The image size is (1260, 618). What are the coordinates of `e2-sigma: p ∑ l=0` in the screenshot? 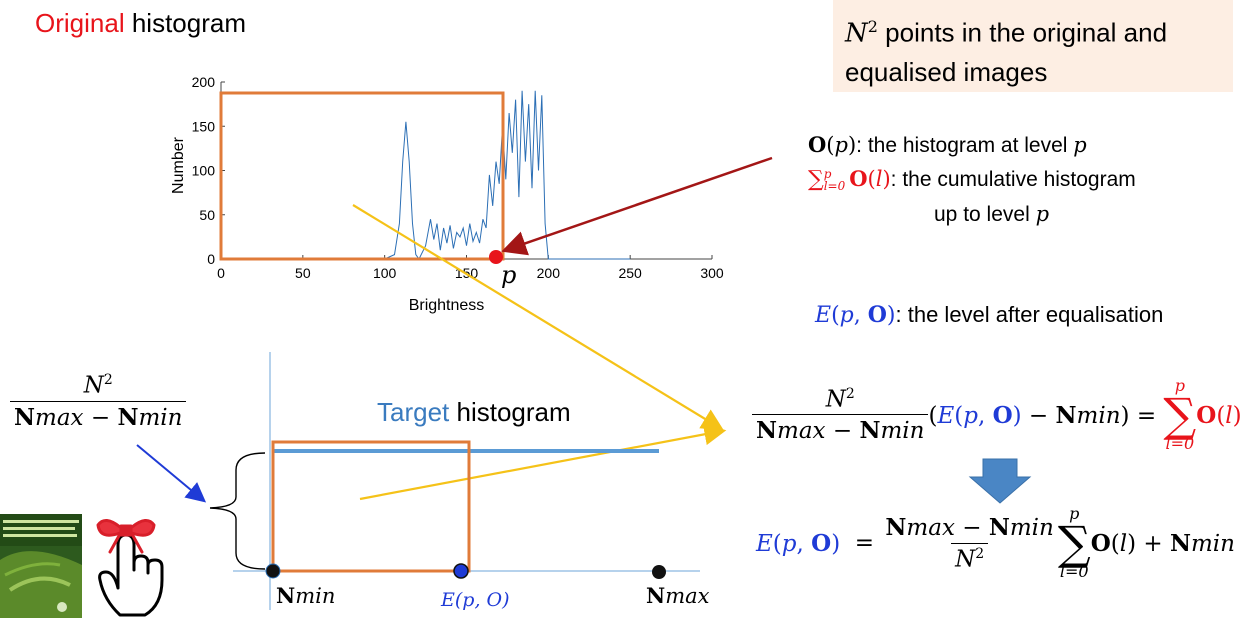 It's located at (1074, 543).